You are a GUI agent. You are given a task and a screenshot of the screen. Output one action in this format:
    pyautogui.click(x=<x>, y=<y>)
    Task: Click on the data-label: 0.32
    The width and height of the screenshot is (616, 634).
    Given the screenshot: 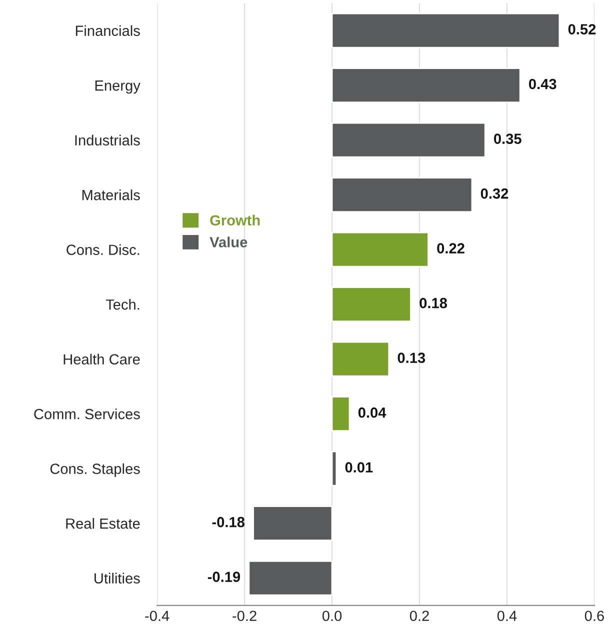 What is the action you would take?
    pyautogui.click(x=494, y=193)
    